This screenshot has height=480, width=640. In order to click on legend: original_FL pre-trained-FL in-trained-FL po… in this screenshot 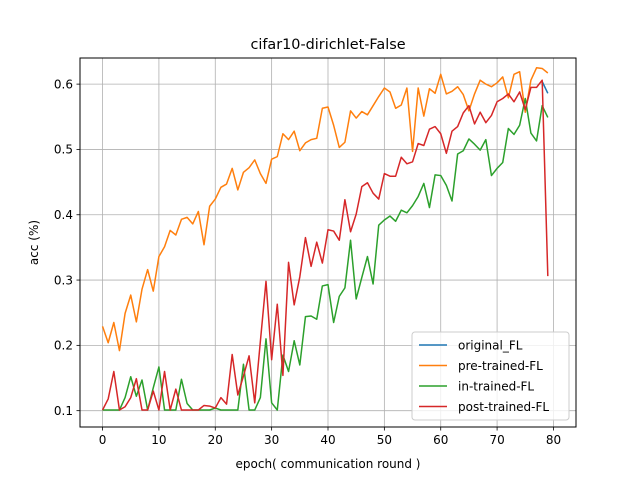, I will do `click(490, 376)`.